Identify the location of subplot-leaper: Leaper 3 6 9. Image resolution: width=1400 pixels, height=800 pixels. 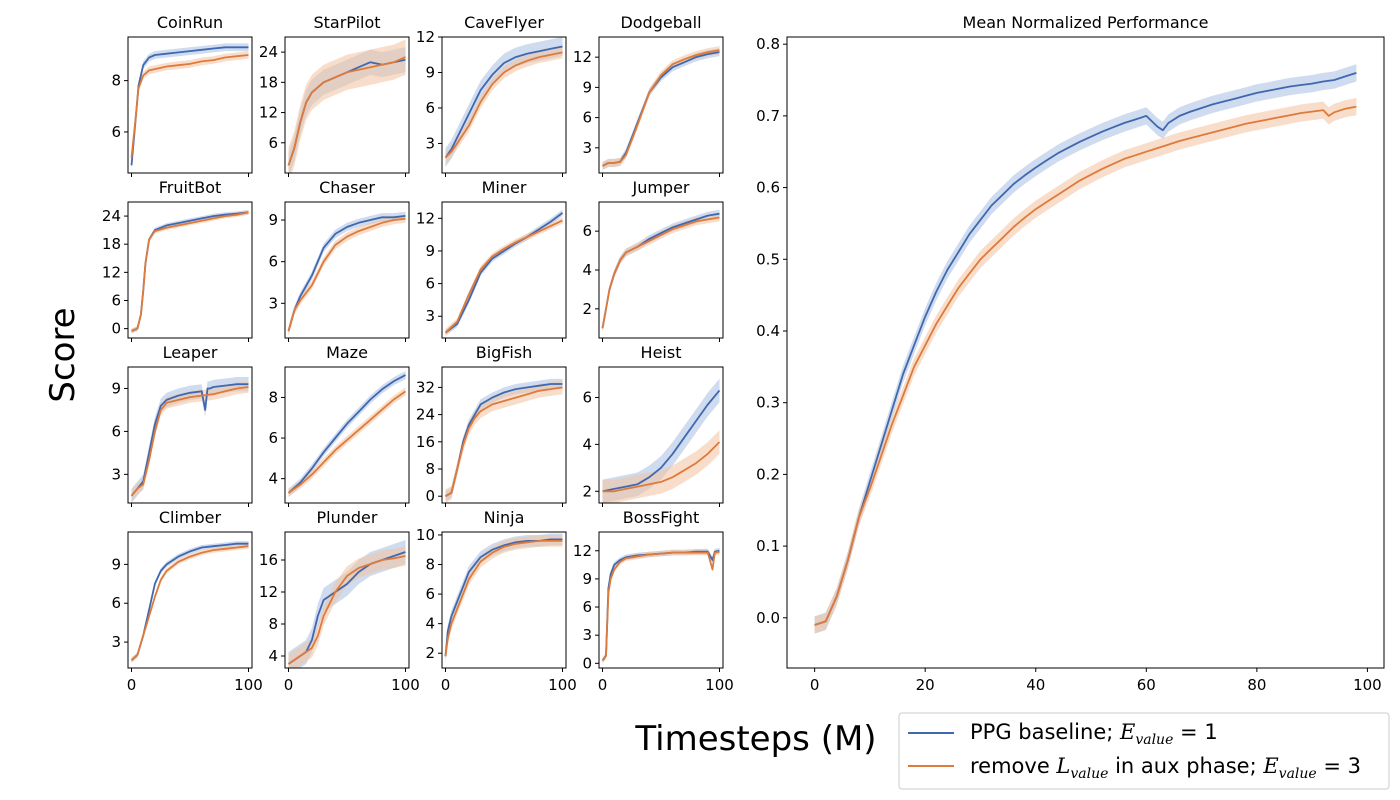
(182, 425).